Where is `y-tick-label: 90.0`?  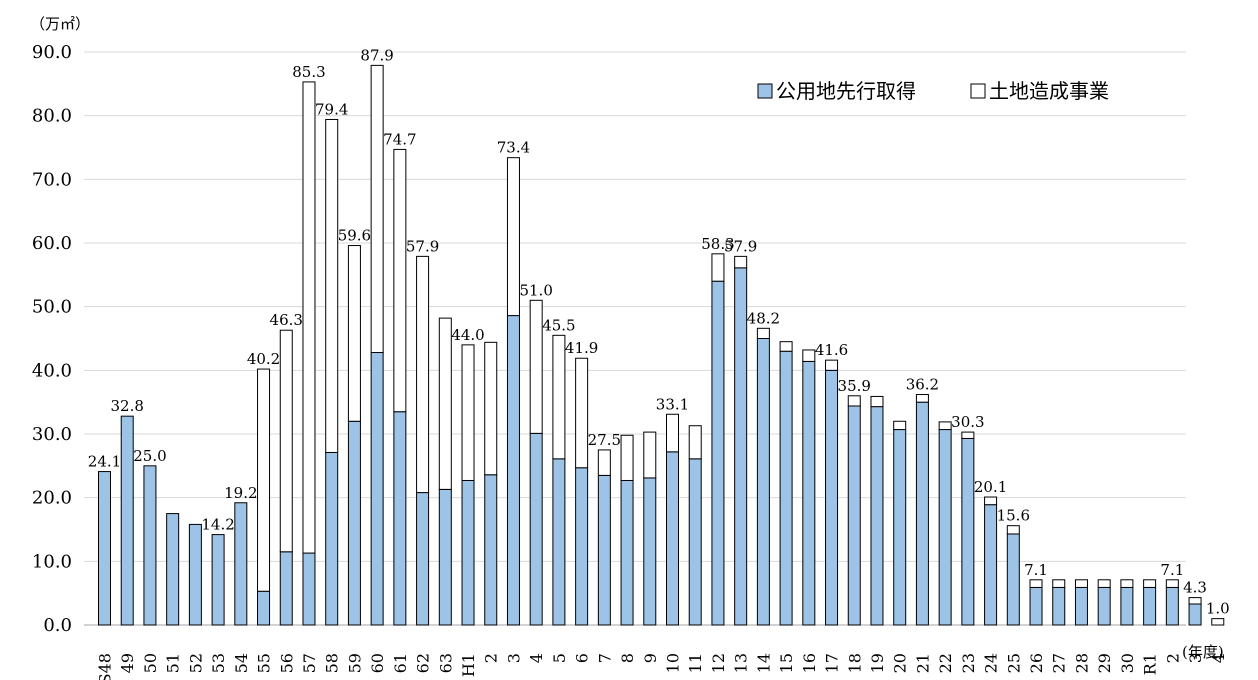 y-tick-label: 90.0 is located at coordinates (52, 52).